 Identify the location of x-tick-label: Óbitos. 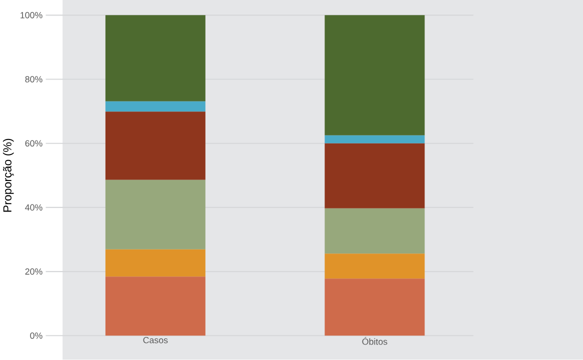
(375, 341).